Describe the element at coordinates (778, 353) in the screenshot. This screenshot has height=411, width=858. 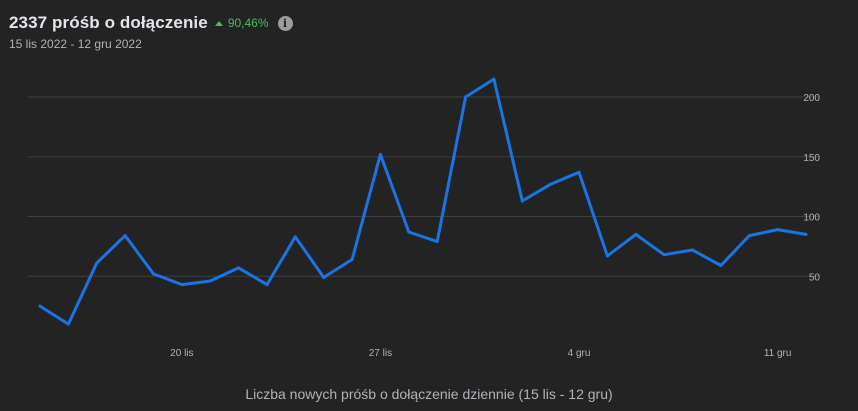
I see `x-tick-label: 11 gru` at that location.